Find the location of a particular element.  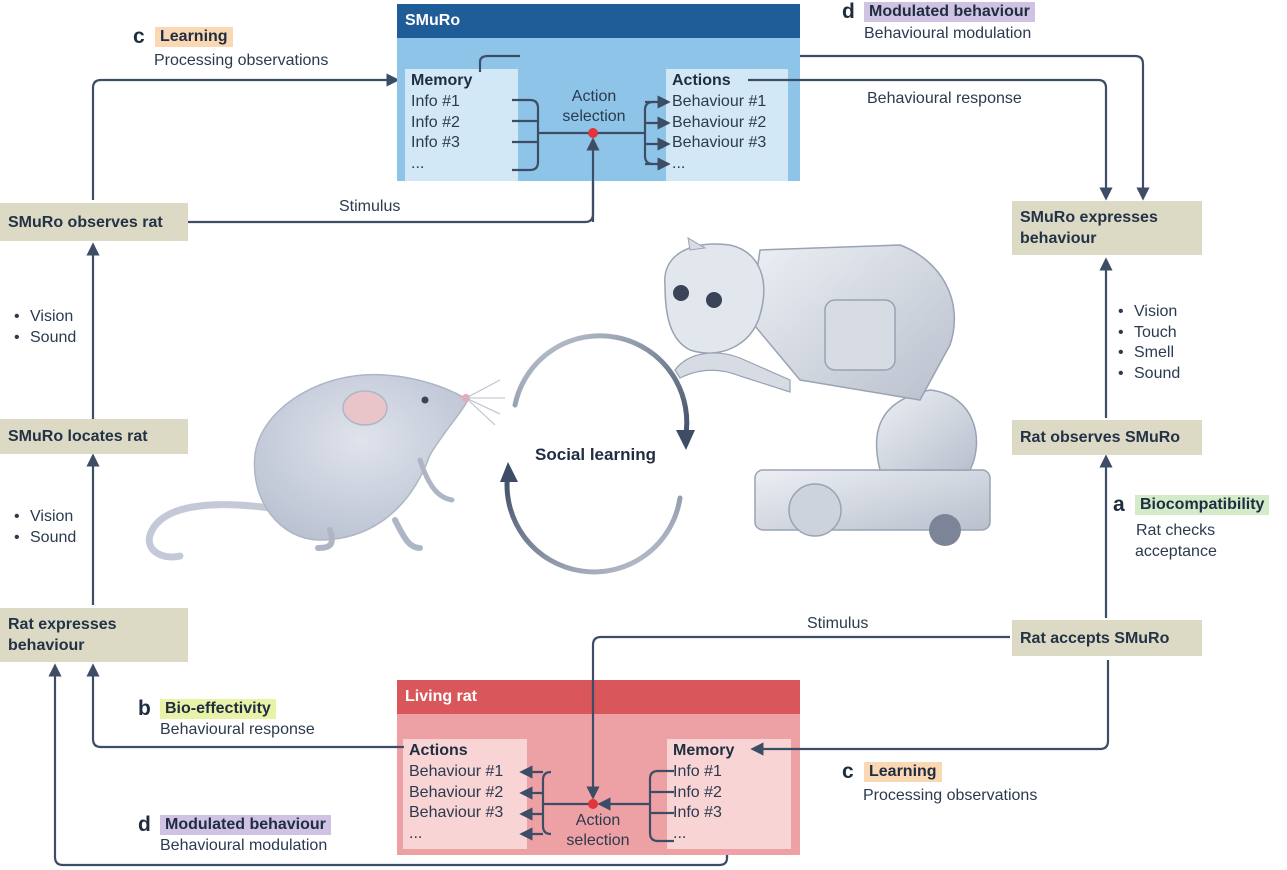

tag-desc-bio-effectivity: Behavioural response is located at coordinates (237, 729).